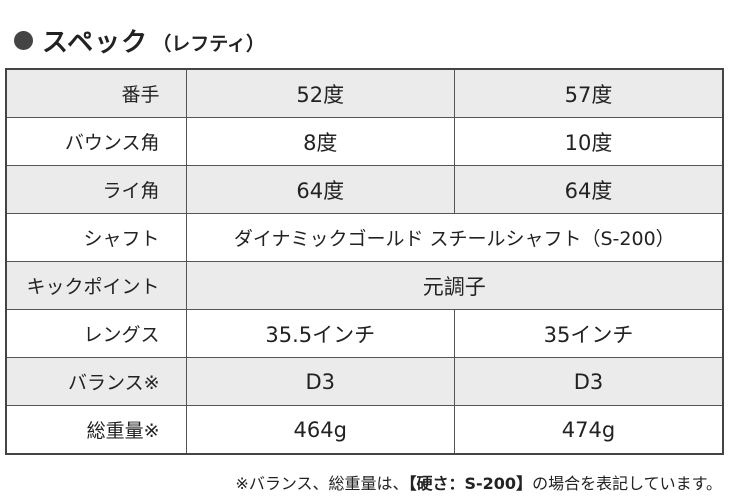 The image size is (730, 500). Describe the element at coordinates (589, 189) in the screenshot. I see `row-value-57: 64度` at that location.